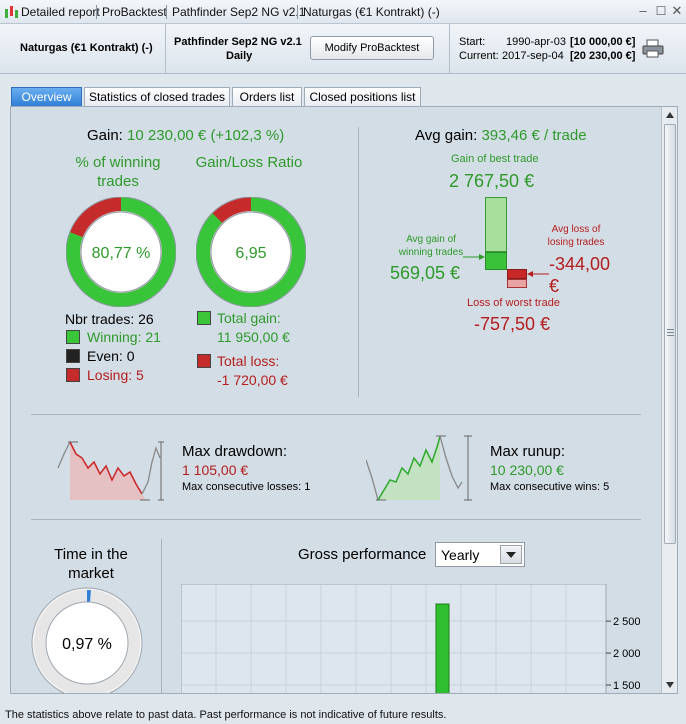  Describe the element at coordinates (206, 135) in the screenshot. I see `gain-value: 10 230,00 € (+102,3 %)` at that location.